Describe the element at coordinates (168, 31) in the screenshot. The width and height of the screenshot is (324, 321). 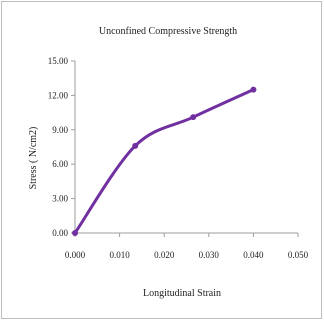
I see `chart-title: Unconfined Compressive Strength` at that location.